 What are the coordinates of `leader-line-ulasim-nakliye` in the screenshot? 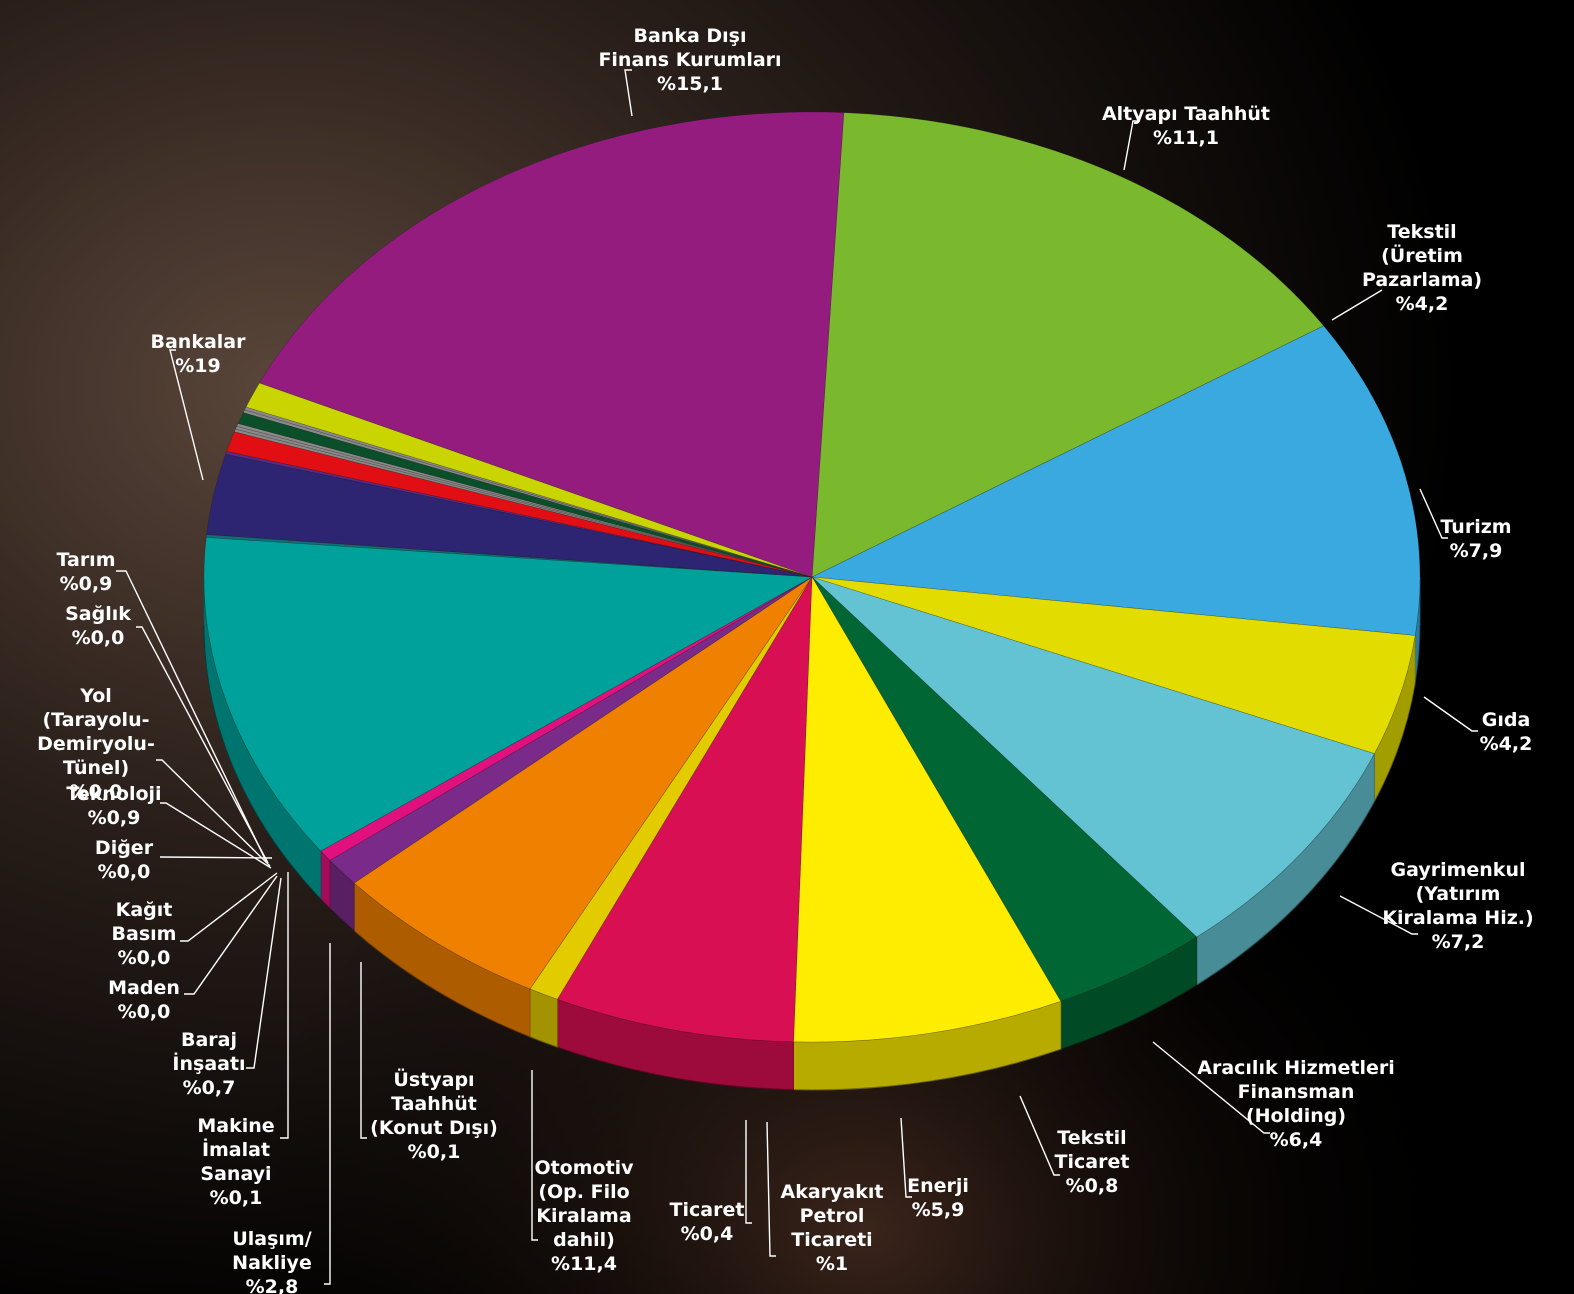 It's located at (327, 1114).